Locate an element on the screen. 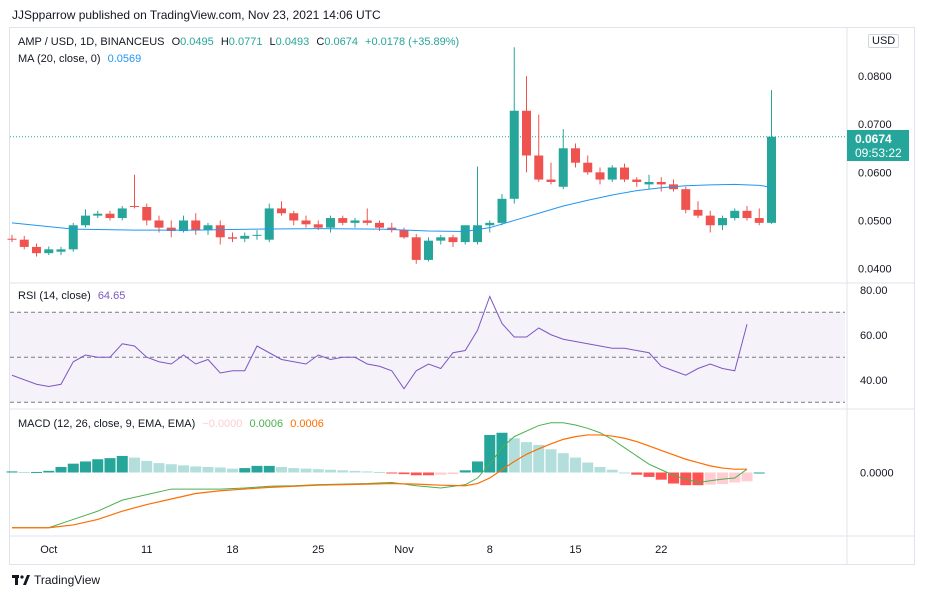 This screenshot has width=927, height=598. time-tick-label: 18 is located at coordinates (232, 550).